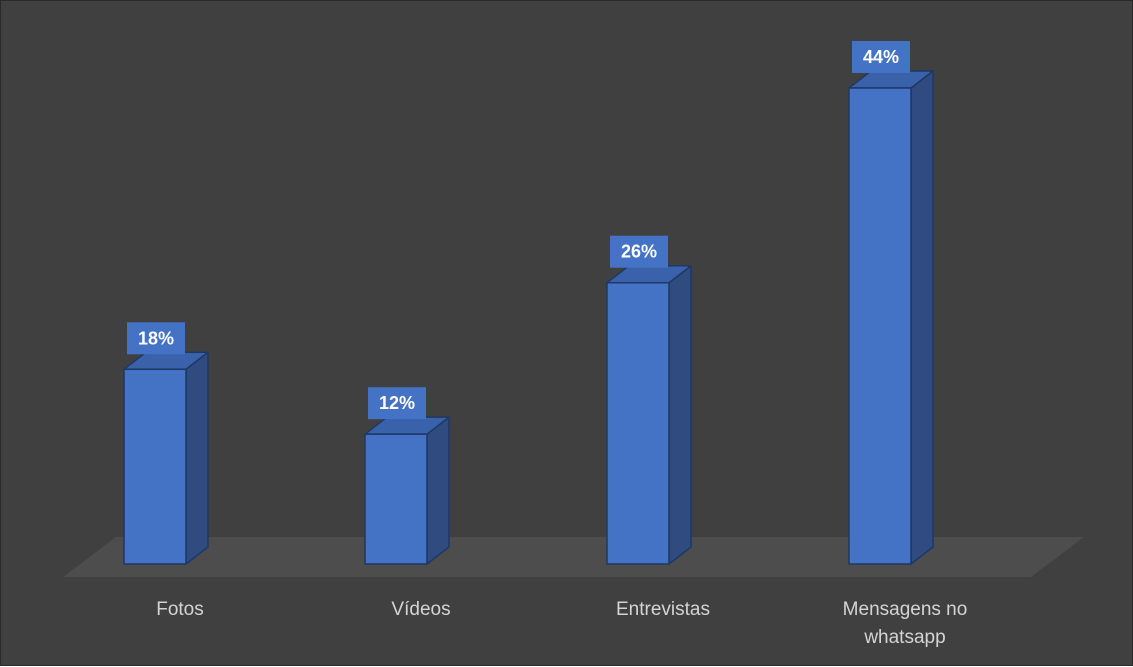  I want to click on data-label-text: 26%, so click(639, 252).